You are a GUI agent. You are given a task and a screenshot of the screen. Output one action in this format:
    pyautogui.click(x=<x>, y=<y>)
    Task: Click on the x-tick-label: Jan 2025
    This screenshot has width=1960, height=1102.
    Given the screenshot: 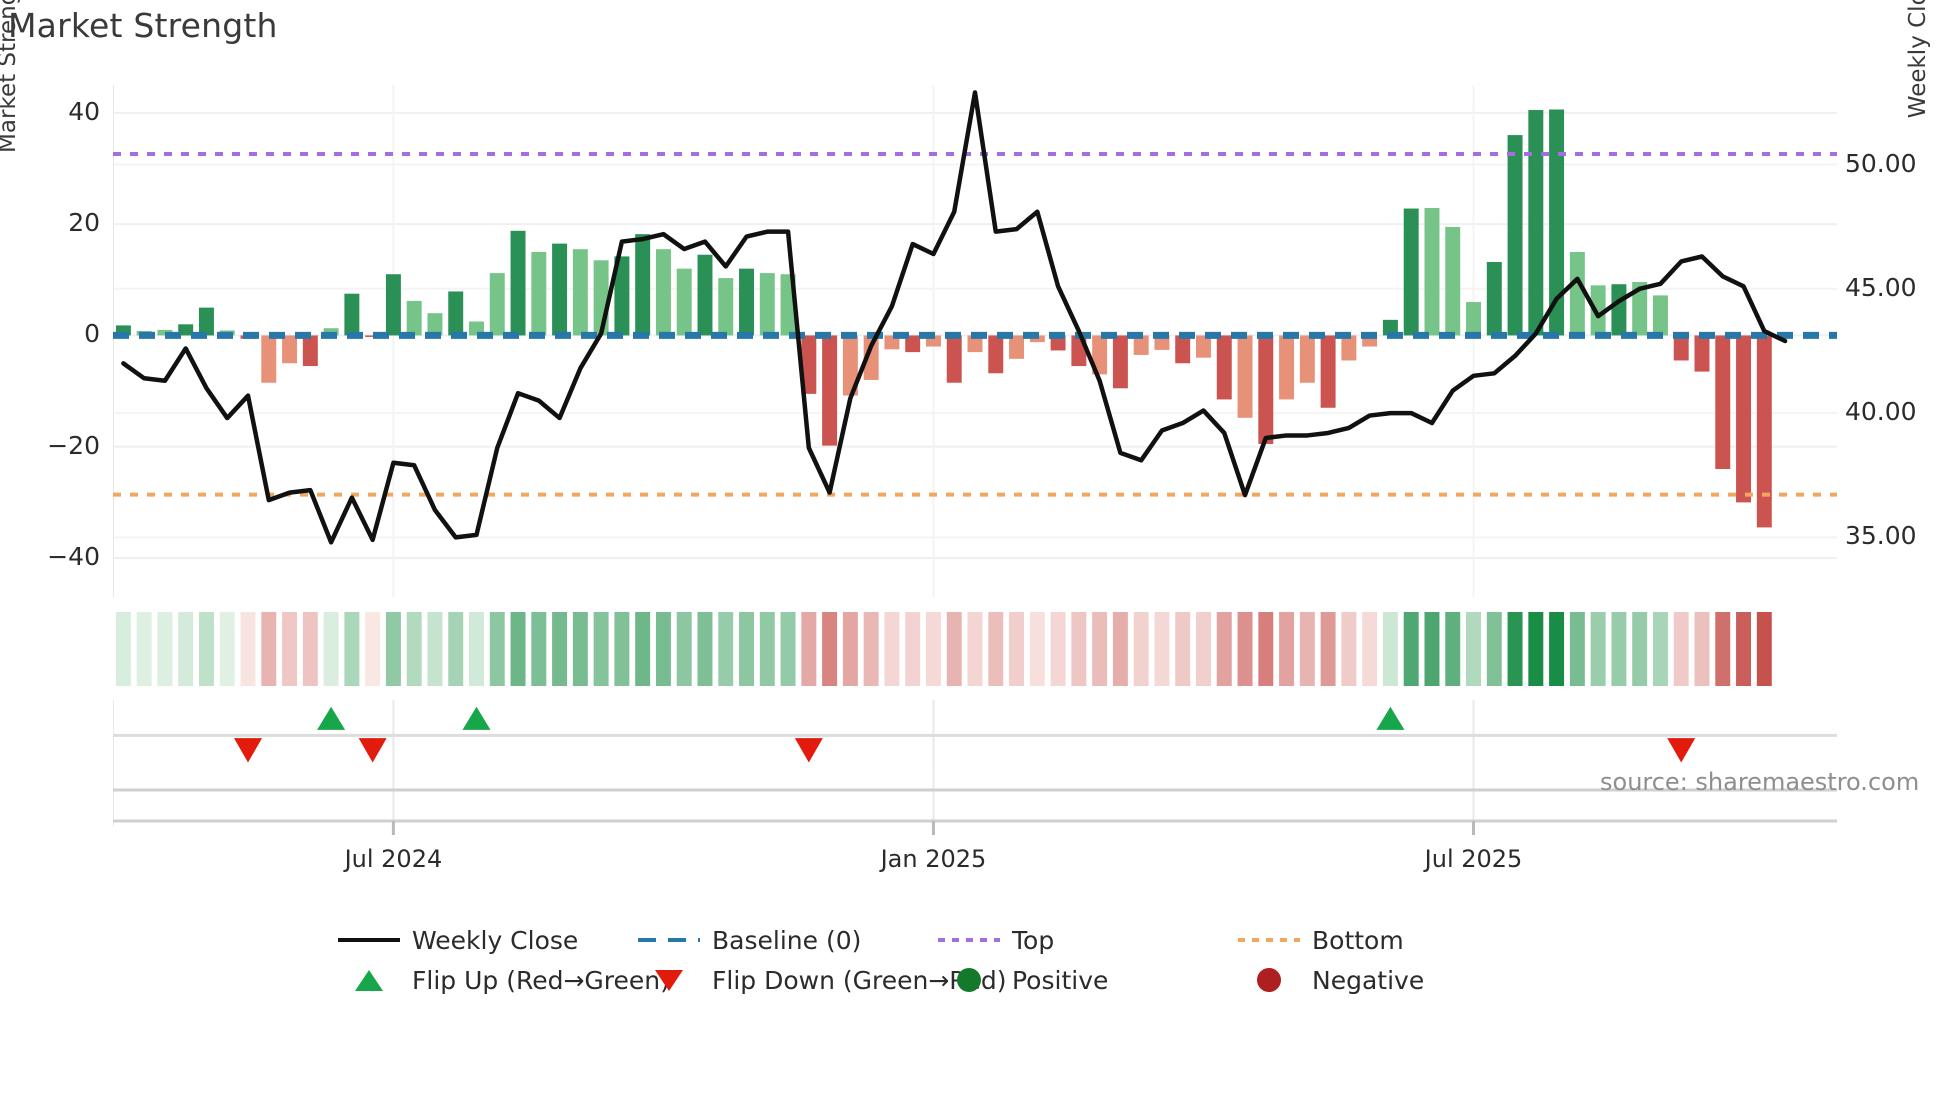 What is the action you would take?
    pyautogui.click(x=933, y=859)
    